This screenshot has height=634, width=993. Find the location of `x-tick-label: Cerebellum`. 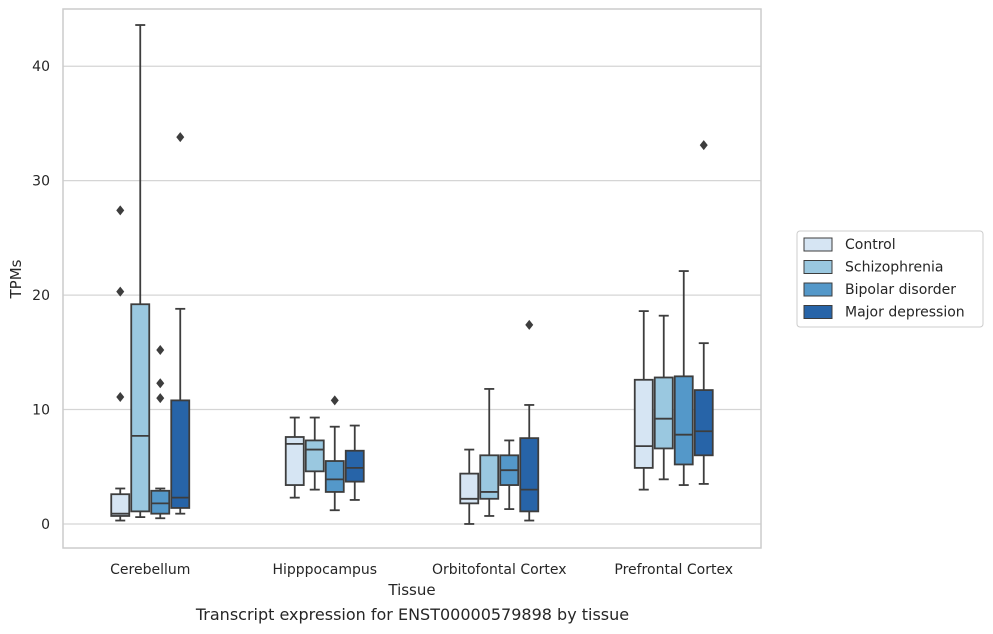

x-tick-label: Cerebellum is located at coordinates (150, 570).